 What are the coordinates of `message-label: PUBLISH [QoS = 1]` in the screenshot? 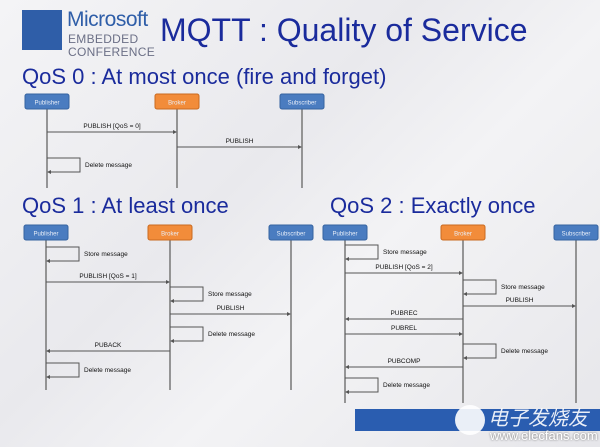 It's located at (107, 276).